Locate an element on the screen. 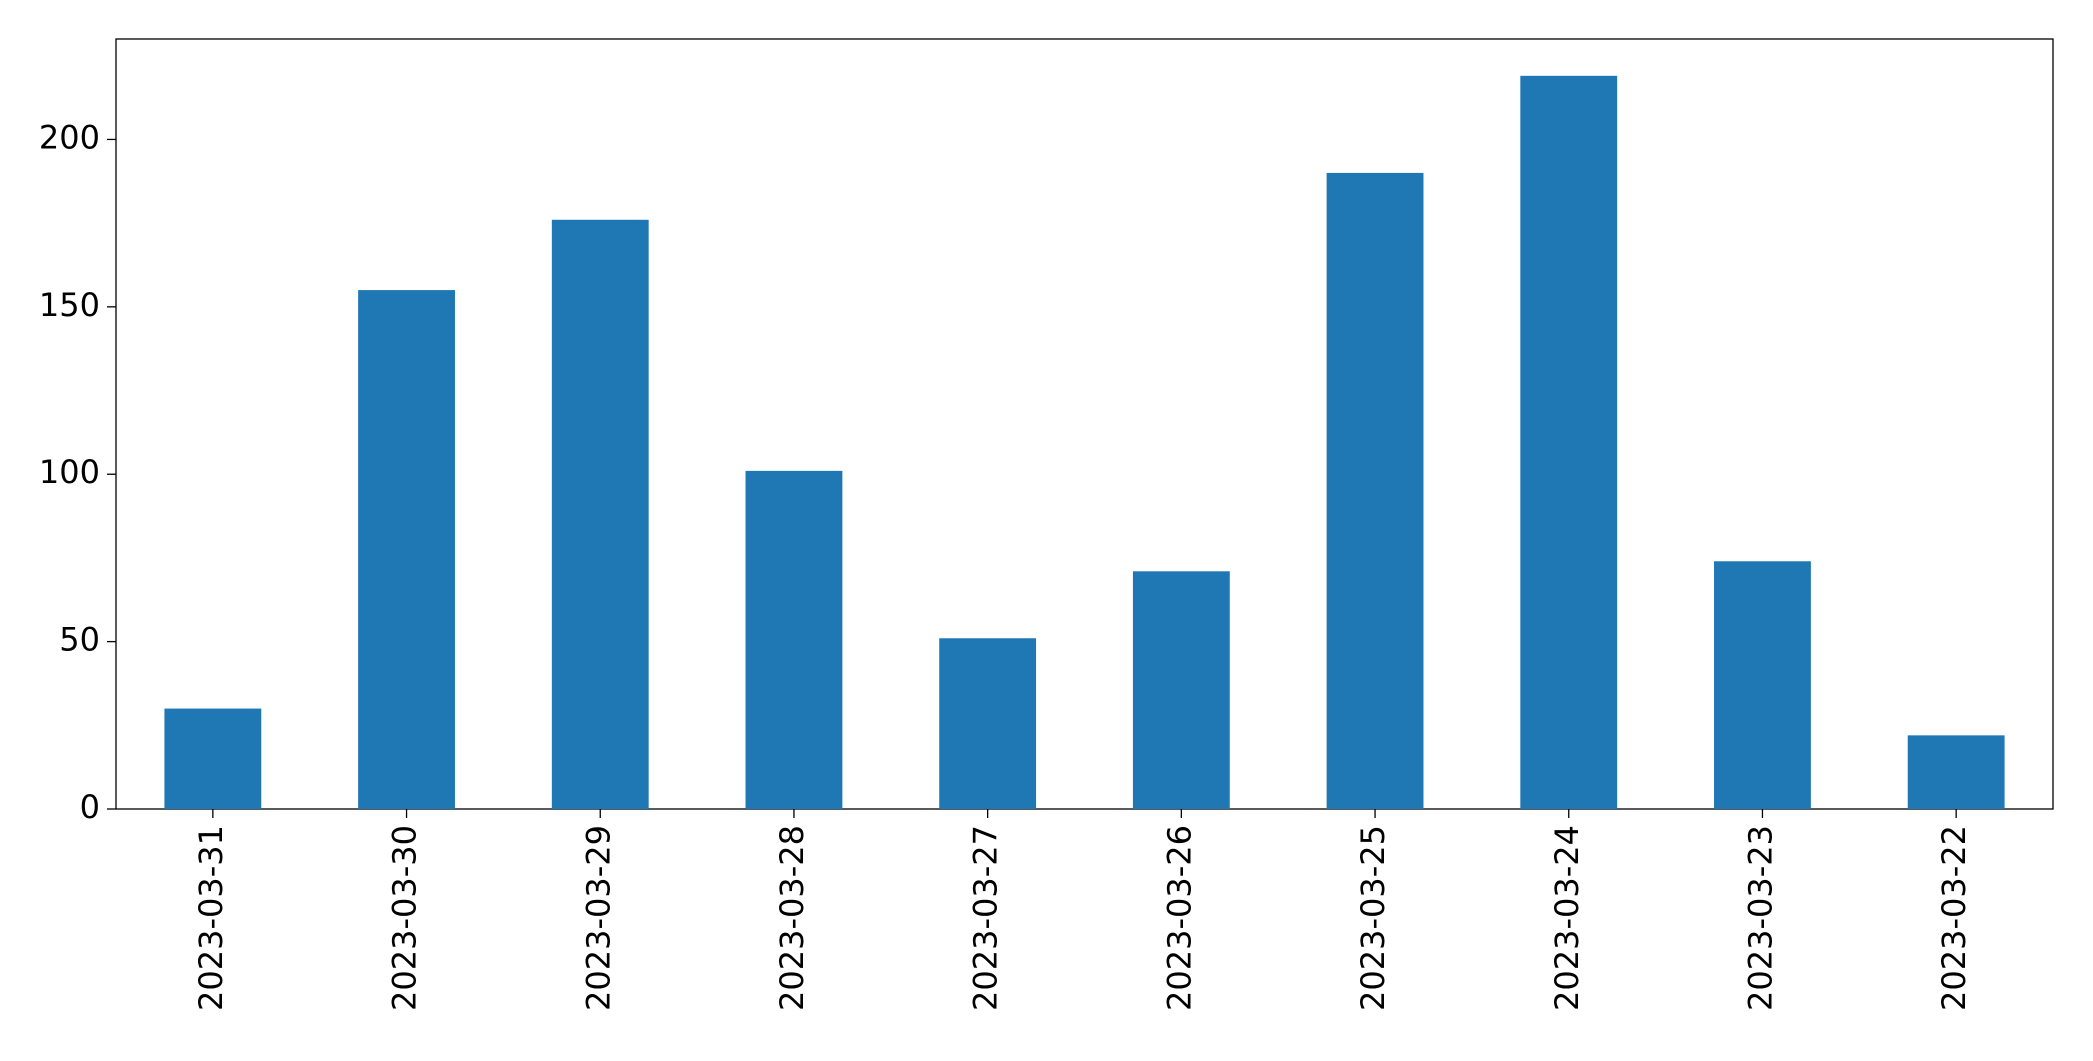 The width and height of the screenshot is (2093, 1061). x-tick-label: 2023-03-27 is located at coordinates (986, 918).